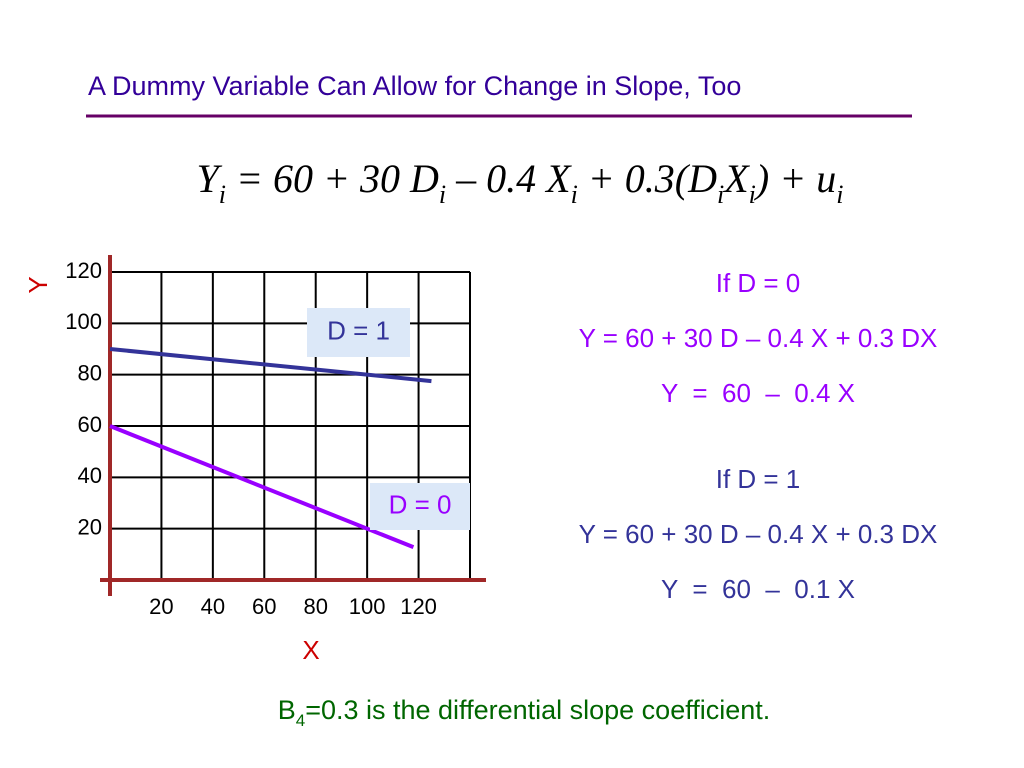 The height and width of the screenshot is (768, 1024). I want to click on case-line: If D = 1, so click(758, 479).